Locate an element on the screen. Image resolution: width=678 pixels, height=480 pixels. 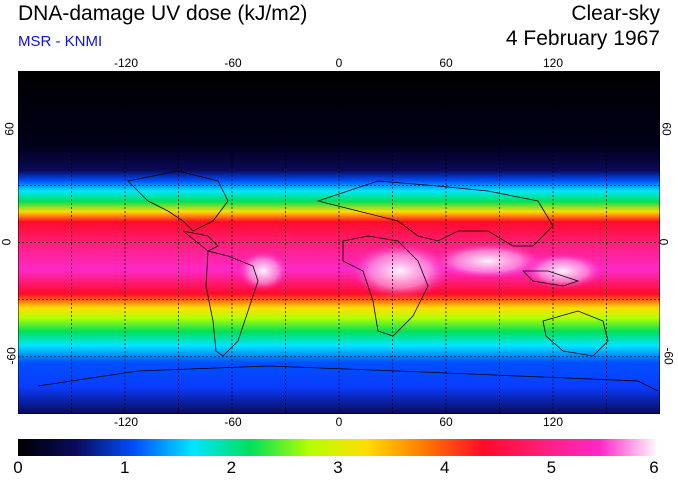
colorbar is located at coordinates (338, 447).